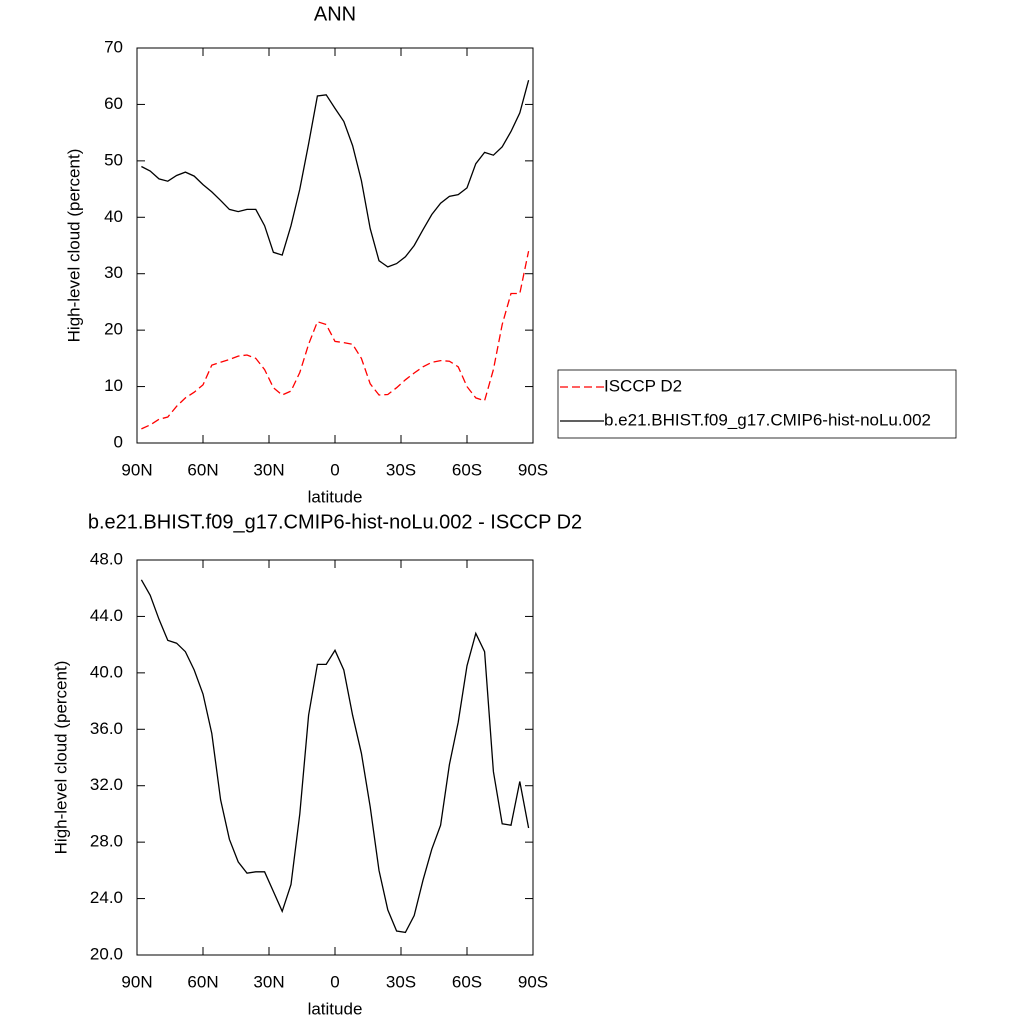 The image size is (1024, 1024). I want to click on y-tick-label: 20, so click(113, 329).